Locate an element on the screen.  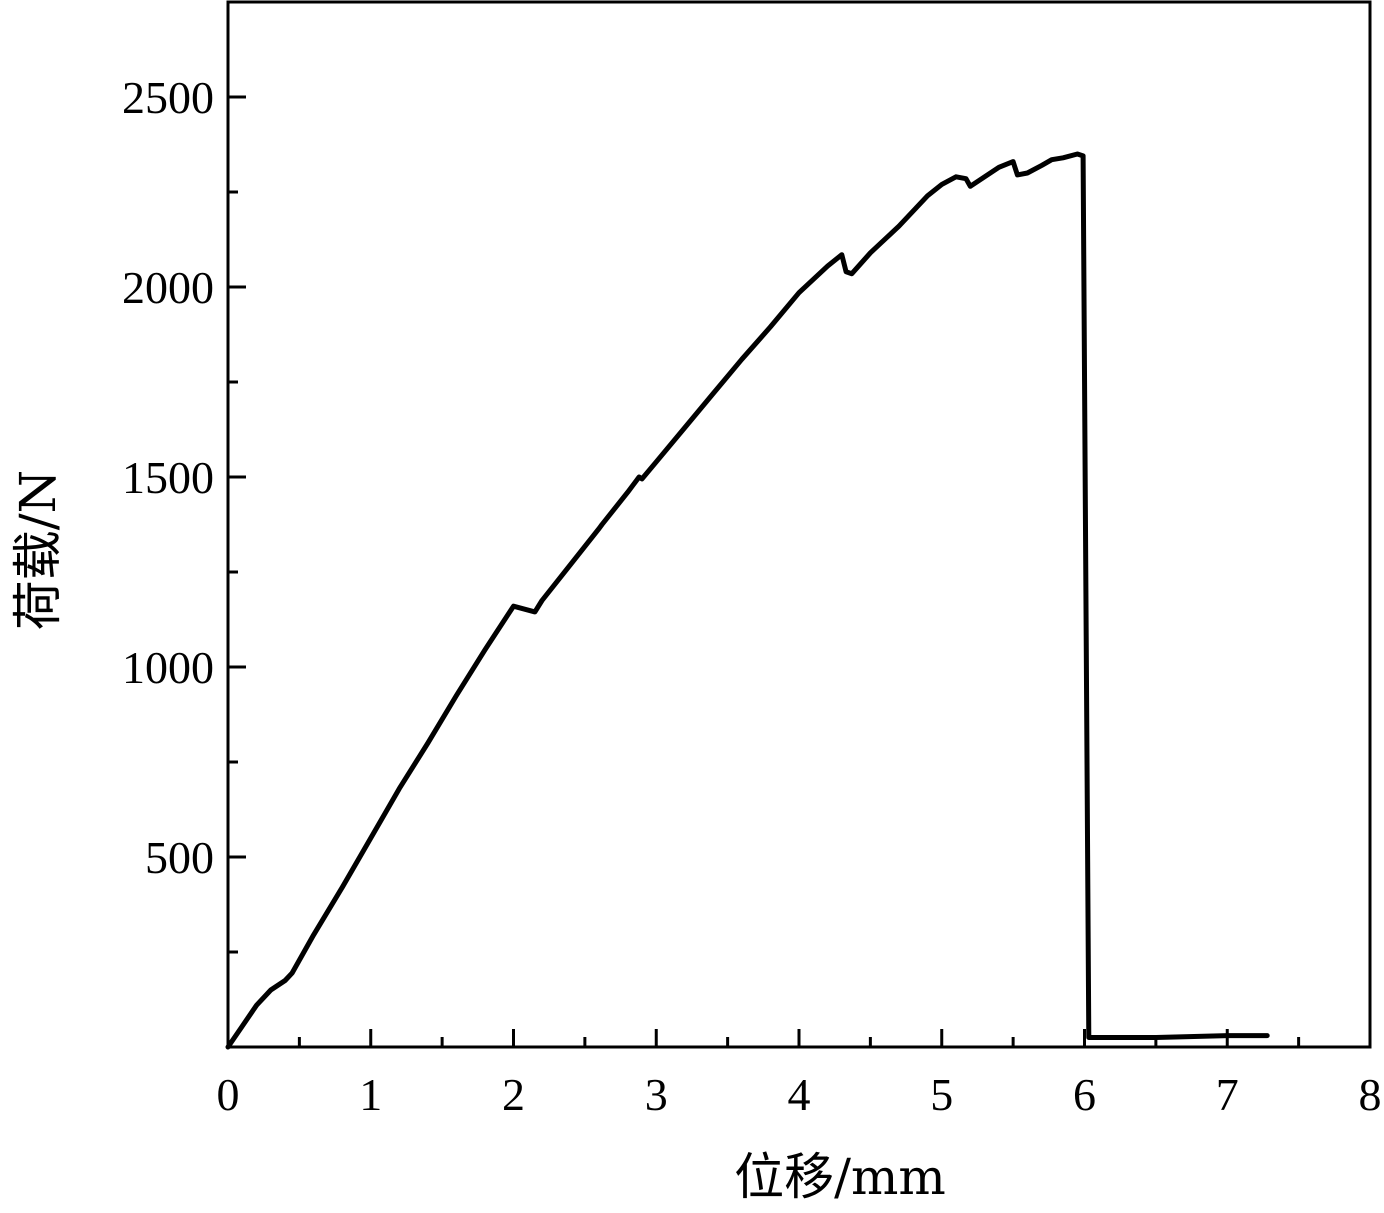
y-axis-title: 荷载/N is located at coordinates (38, 550).